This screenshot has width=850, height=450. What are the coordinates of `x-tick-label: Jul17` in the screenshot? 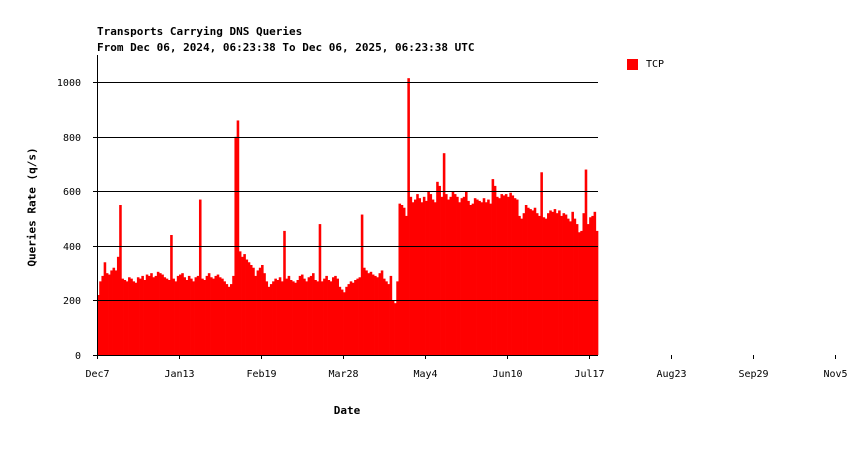 It's located at (589, 374).